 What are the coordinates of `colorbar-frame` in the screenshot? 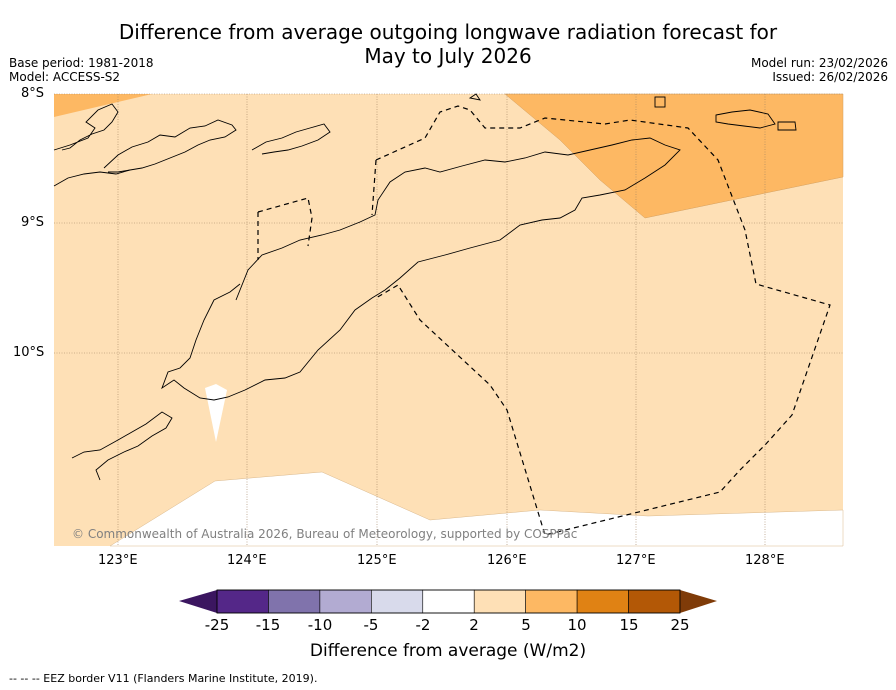 It's located at (448, 601).